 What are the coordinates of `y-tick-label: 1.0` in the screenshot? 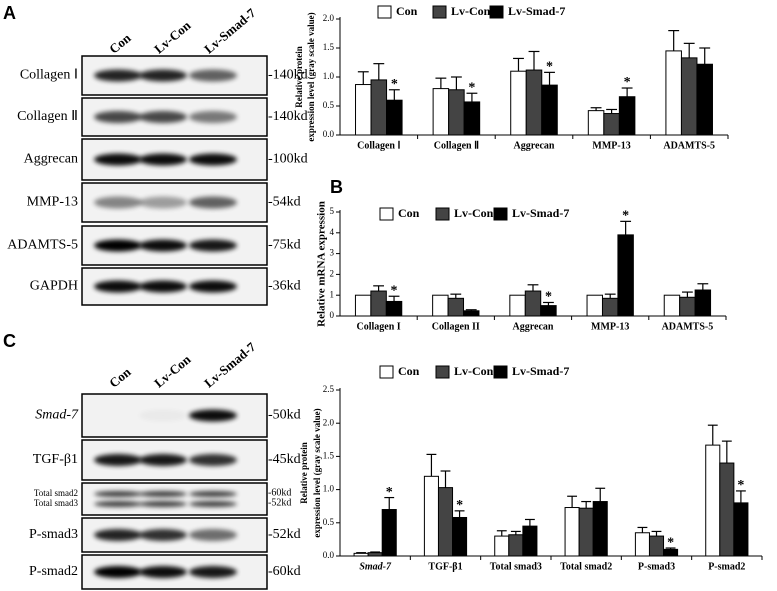 It's located at (329, 489).